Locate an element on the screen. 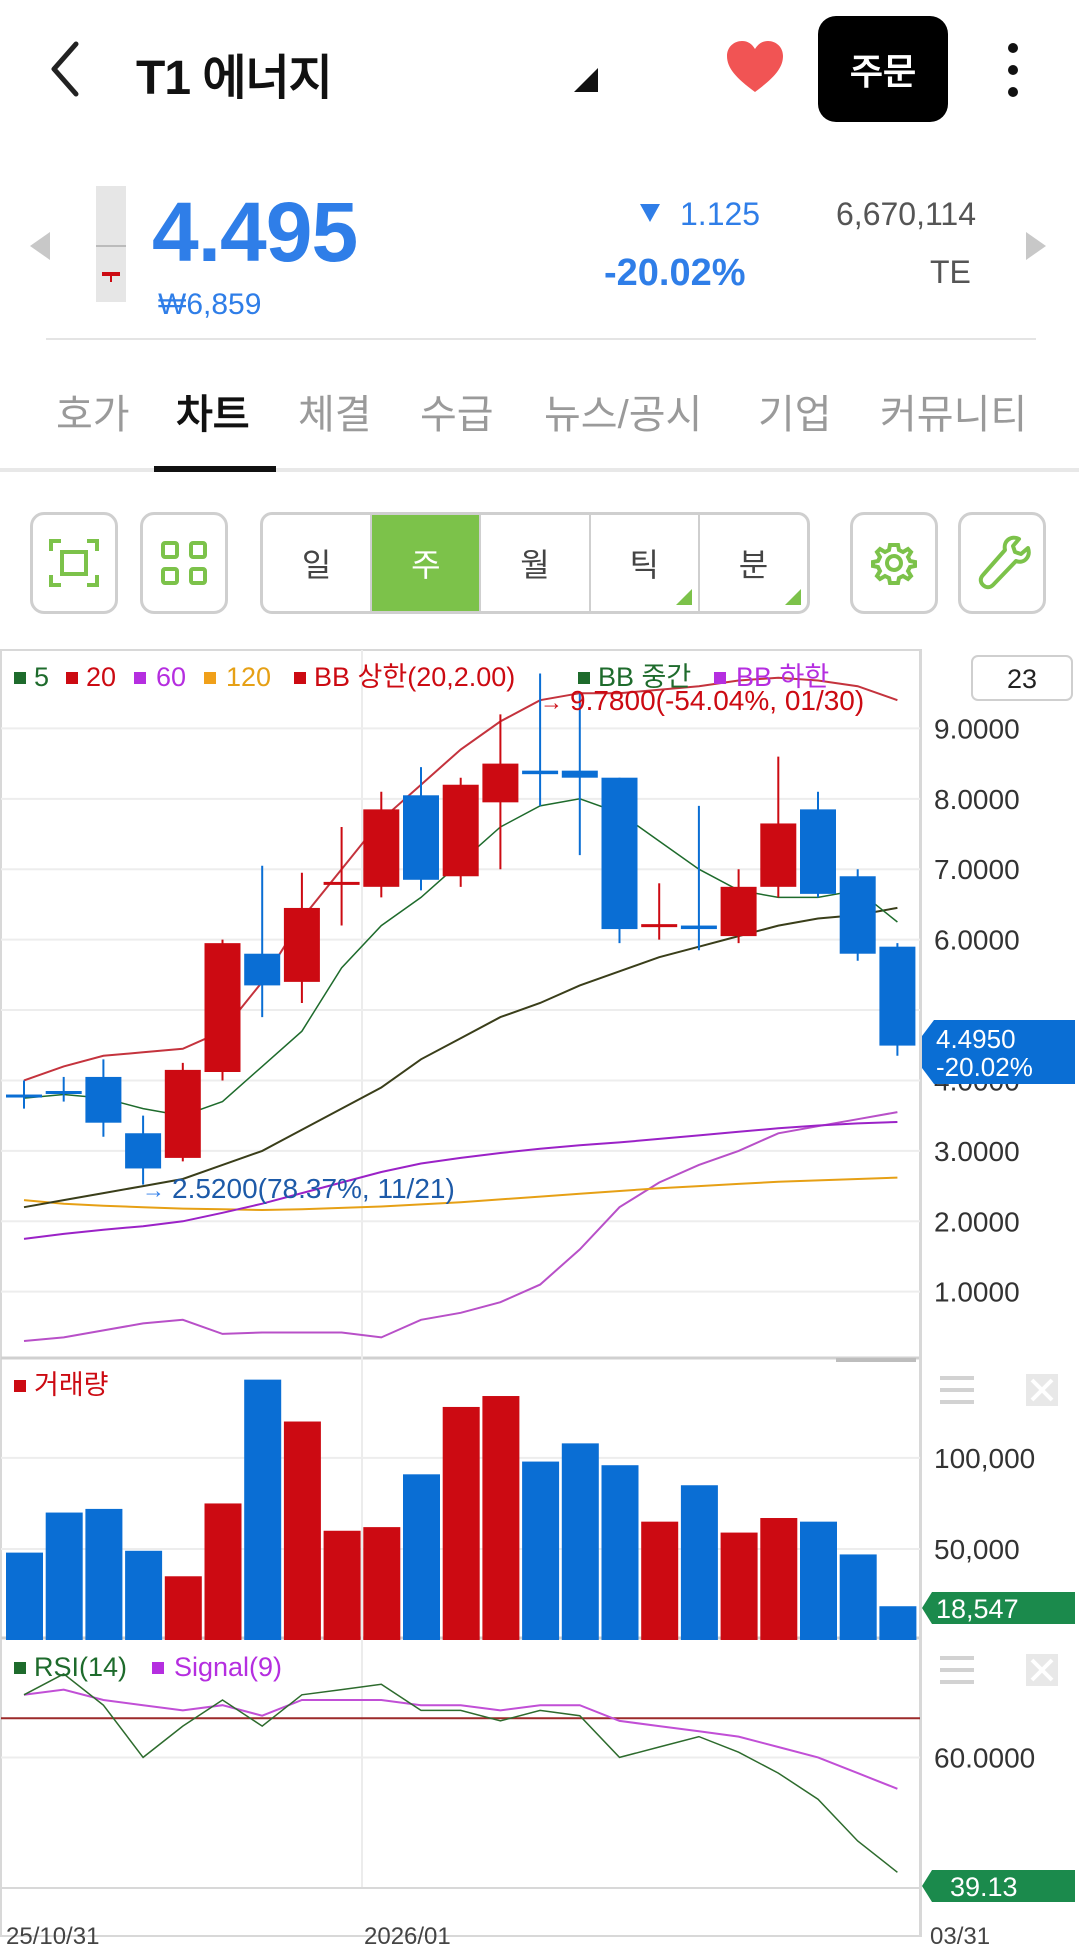 Image resolution: width=1079 pixels, height=1960 pixels. period-minute-label: 분 is located at coordinates (753, 565).